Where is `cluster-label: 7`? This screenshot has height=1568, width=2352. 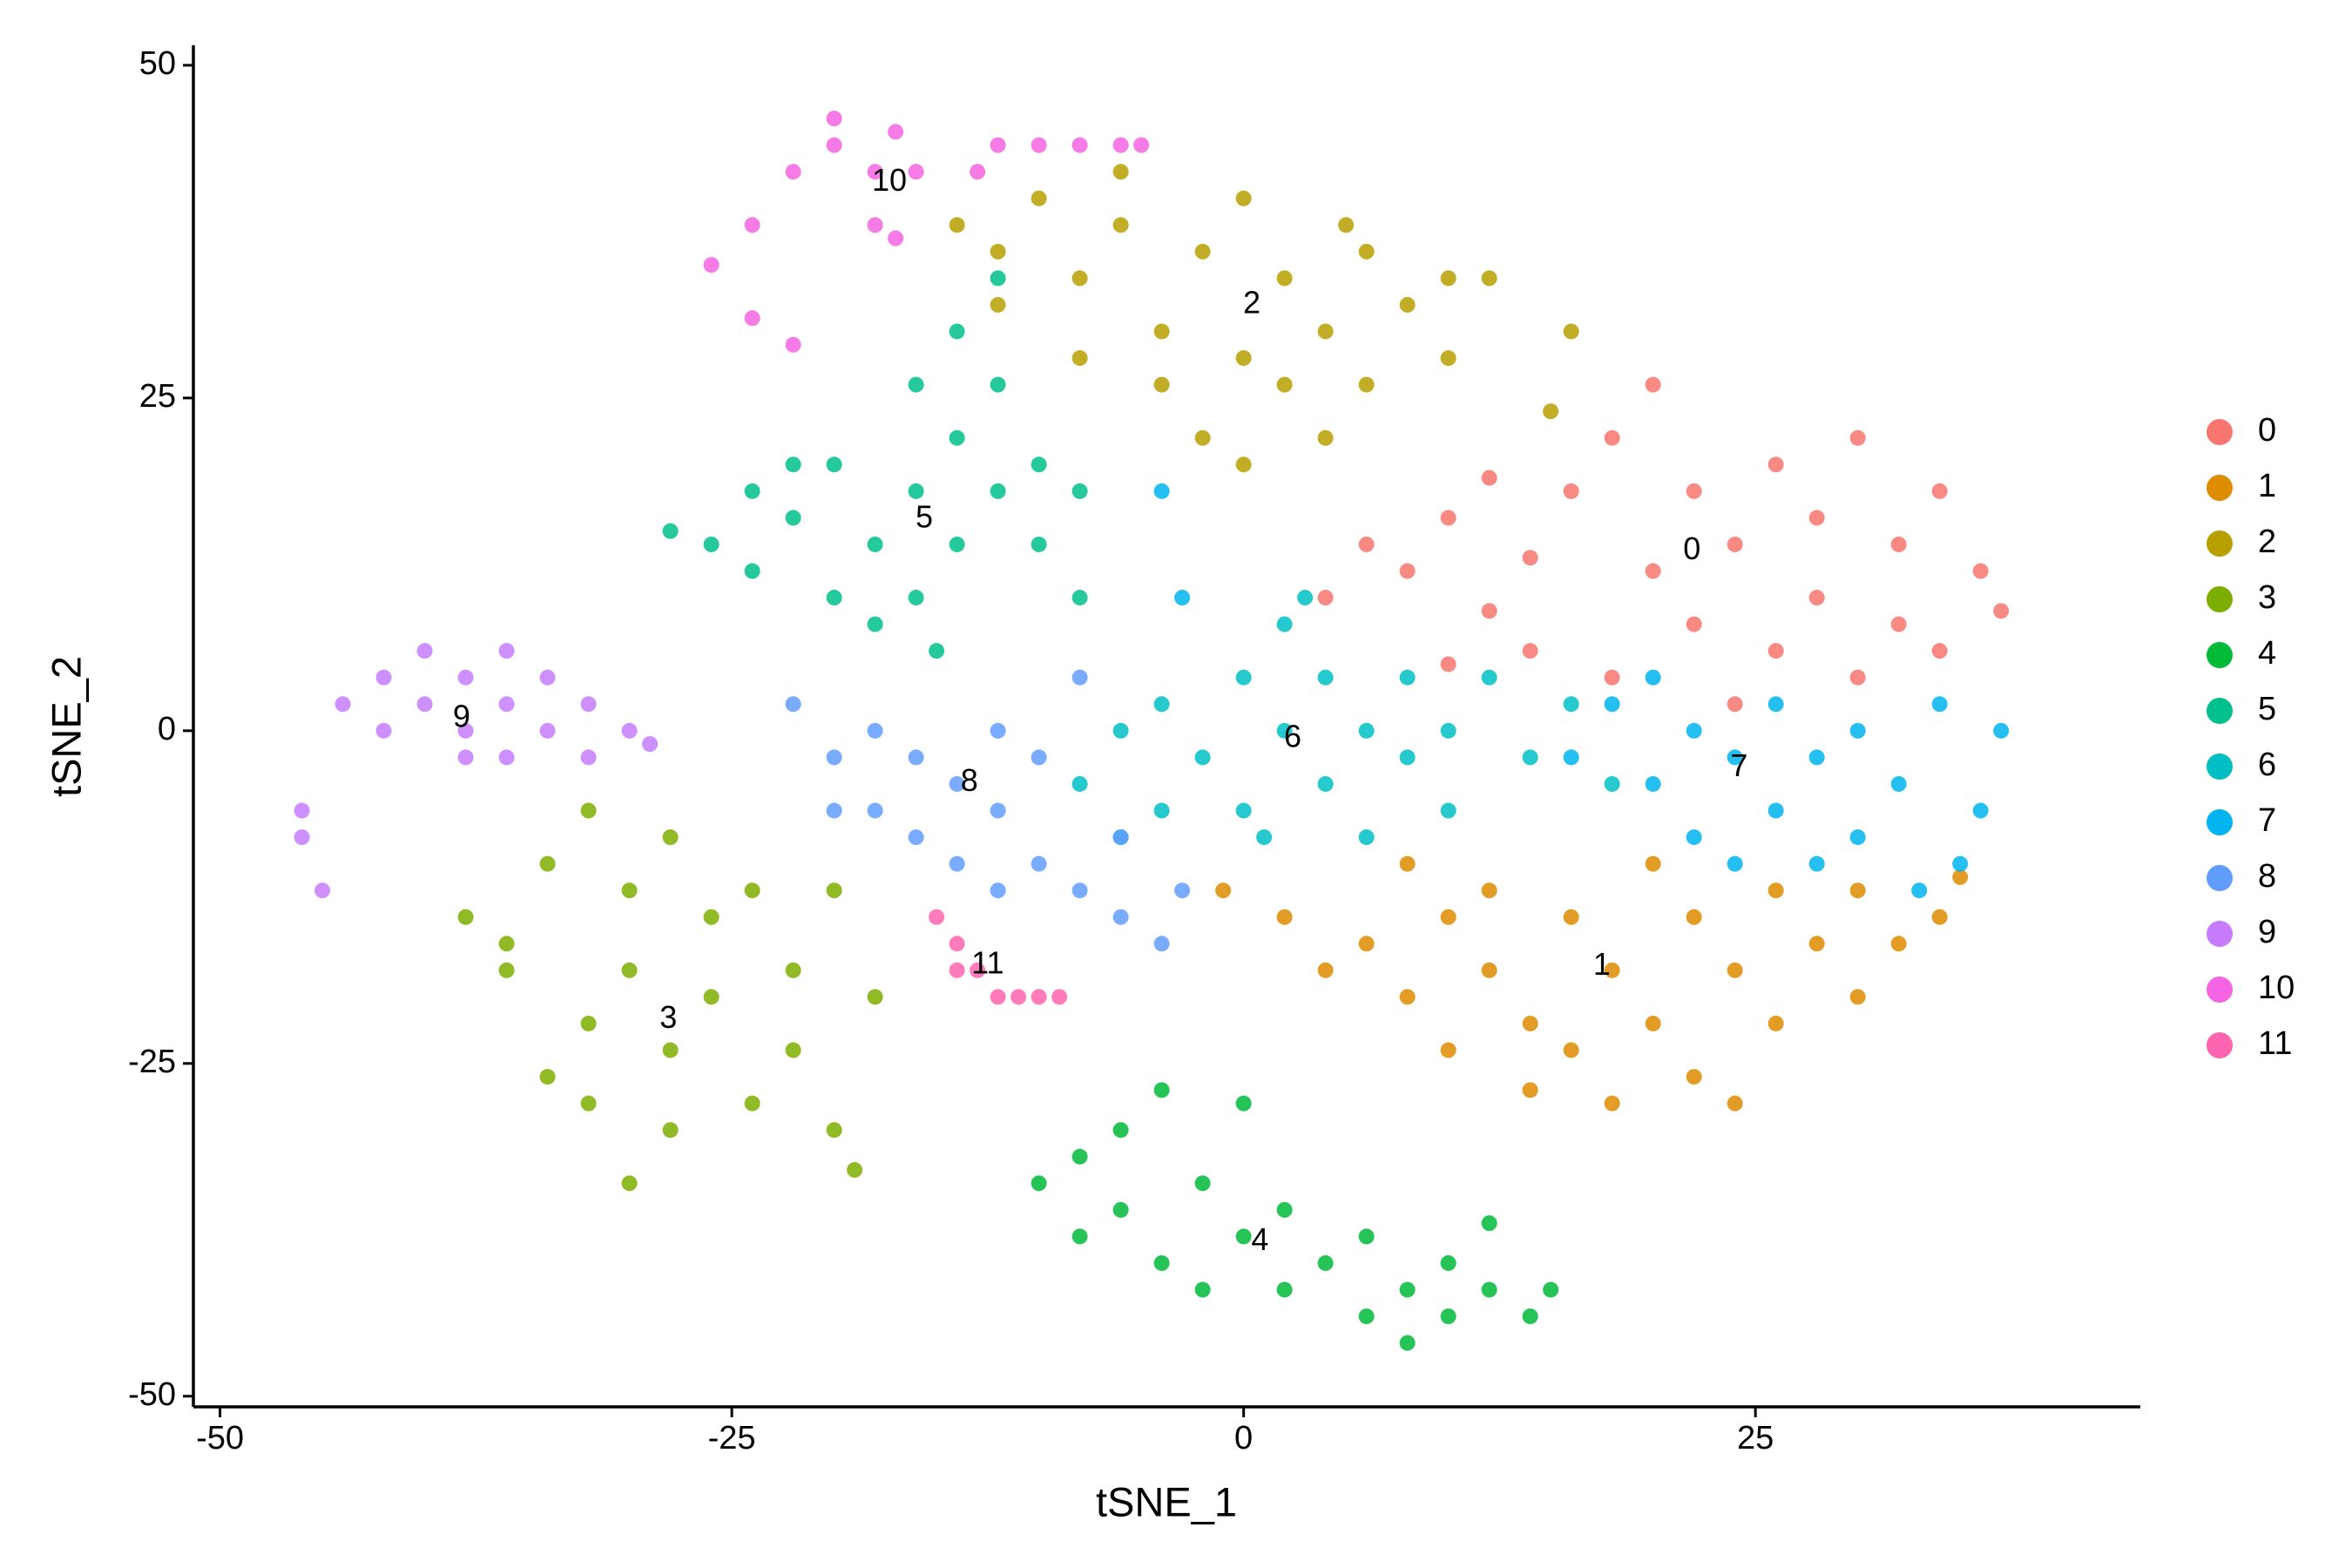 cluster-label: 7 is located at coordinates (1738, 765).